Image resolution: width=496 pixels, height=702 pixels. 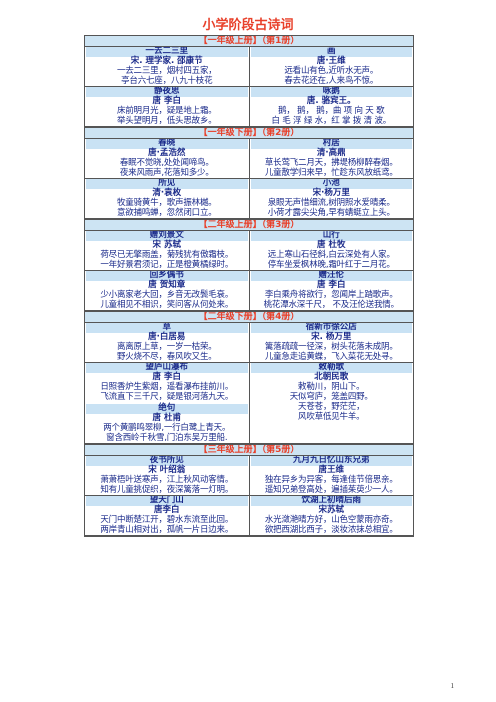 What do you see at coordinates (167, 152) in the screenshot?
I see `poem-author: 唐·孟浩然` at bounding box center [167, 152].